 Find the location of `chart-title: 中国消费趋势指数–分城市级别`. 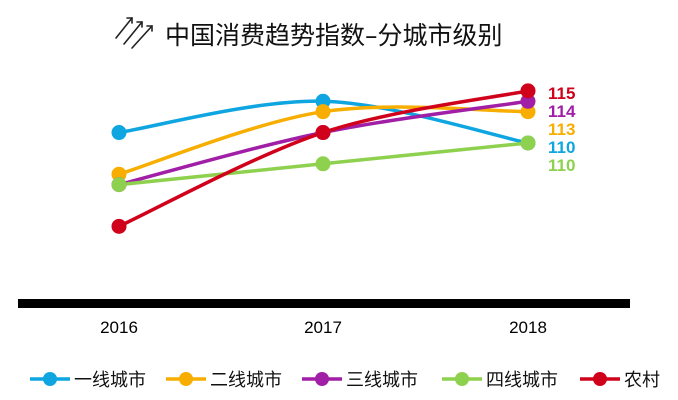

chart-title: 中国消费趋势指数–分城市级别 is located at coordinates (334, 35).